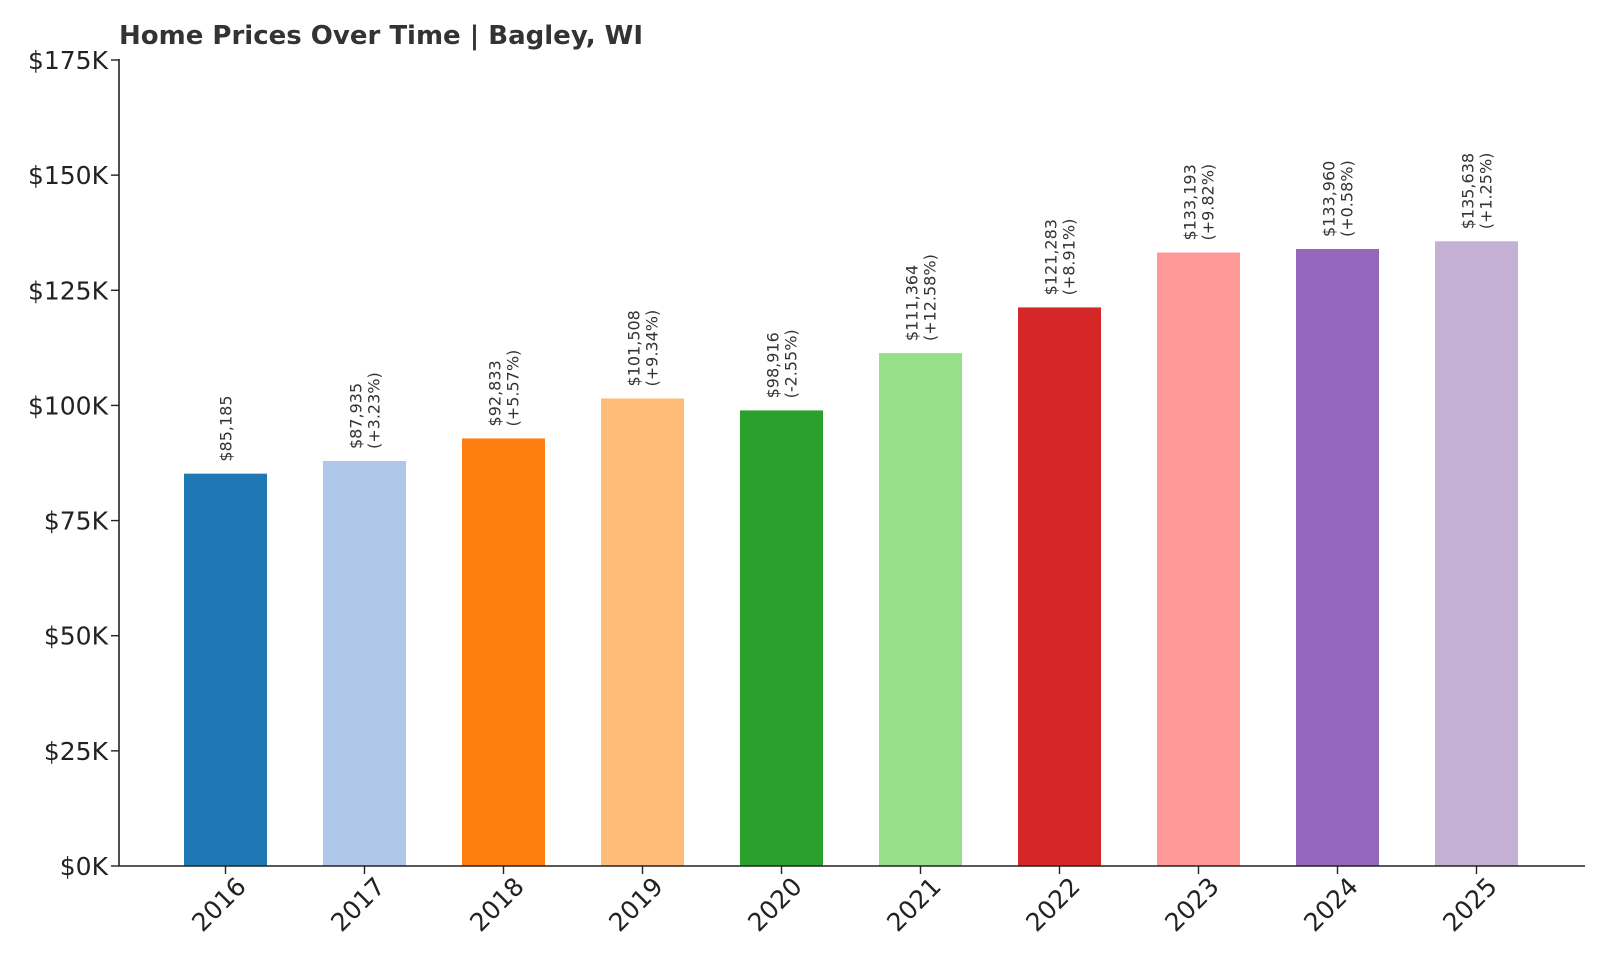 This screenshot has width=1600, height=960. I want to click on data-label-value: $111,364, so click(912, 303).